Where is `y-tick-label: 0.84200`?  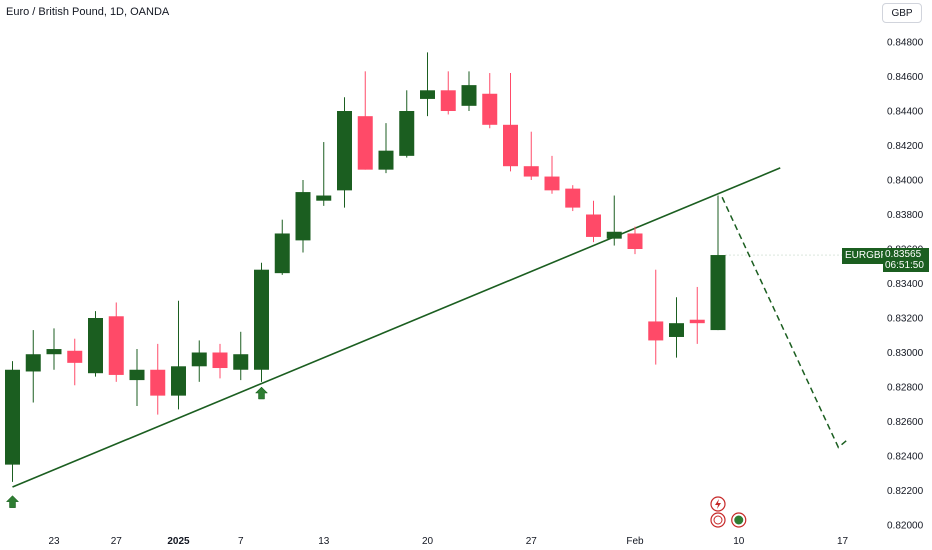 y-tick-label: 0.84200 is located at coordinates (905, 146).